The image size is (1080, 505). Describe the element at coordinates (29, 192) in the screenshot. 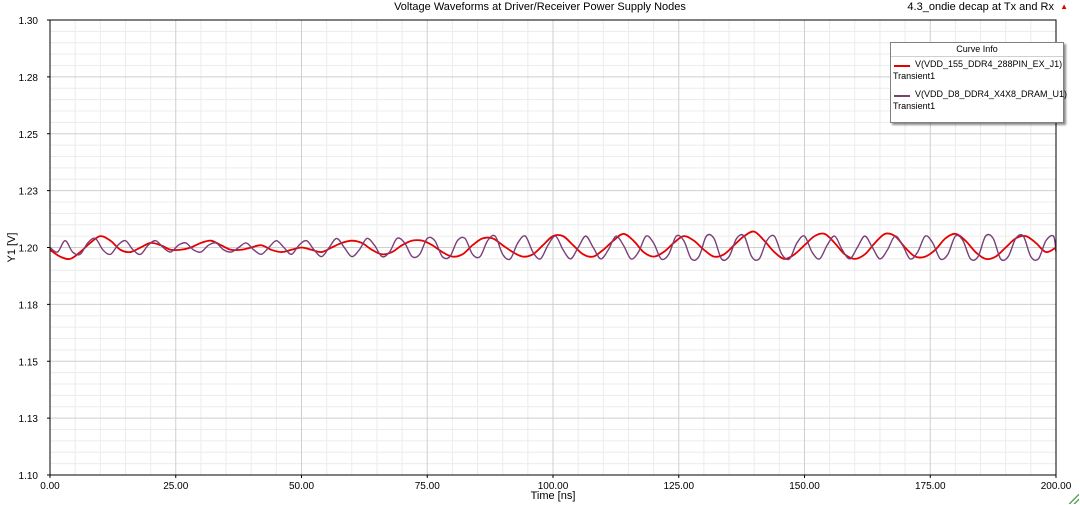

I see `y-tick-label: 1.23` at that location.